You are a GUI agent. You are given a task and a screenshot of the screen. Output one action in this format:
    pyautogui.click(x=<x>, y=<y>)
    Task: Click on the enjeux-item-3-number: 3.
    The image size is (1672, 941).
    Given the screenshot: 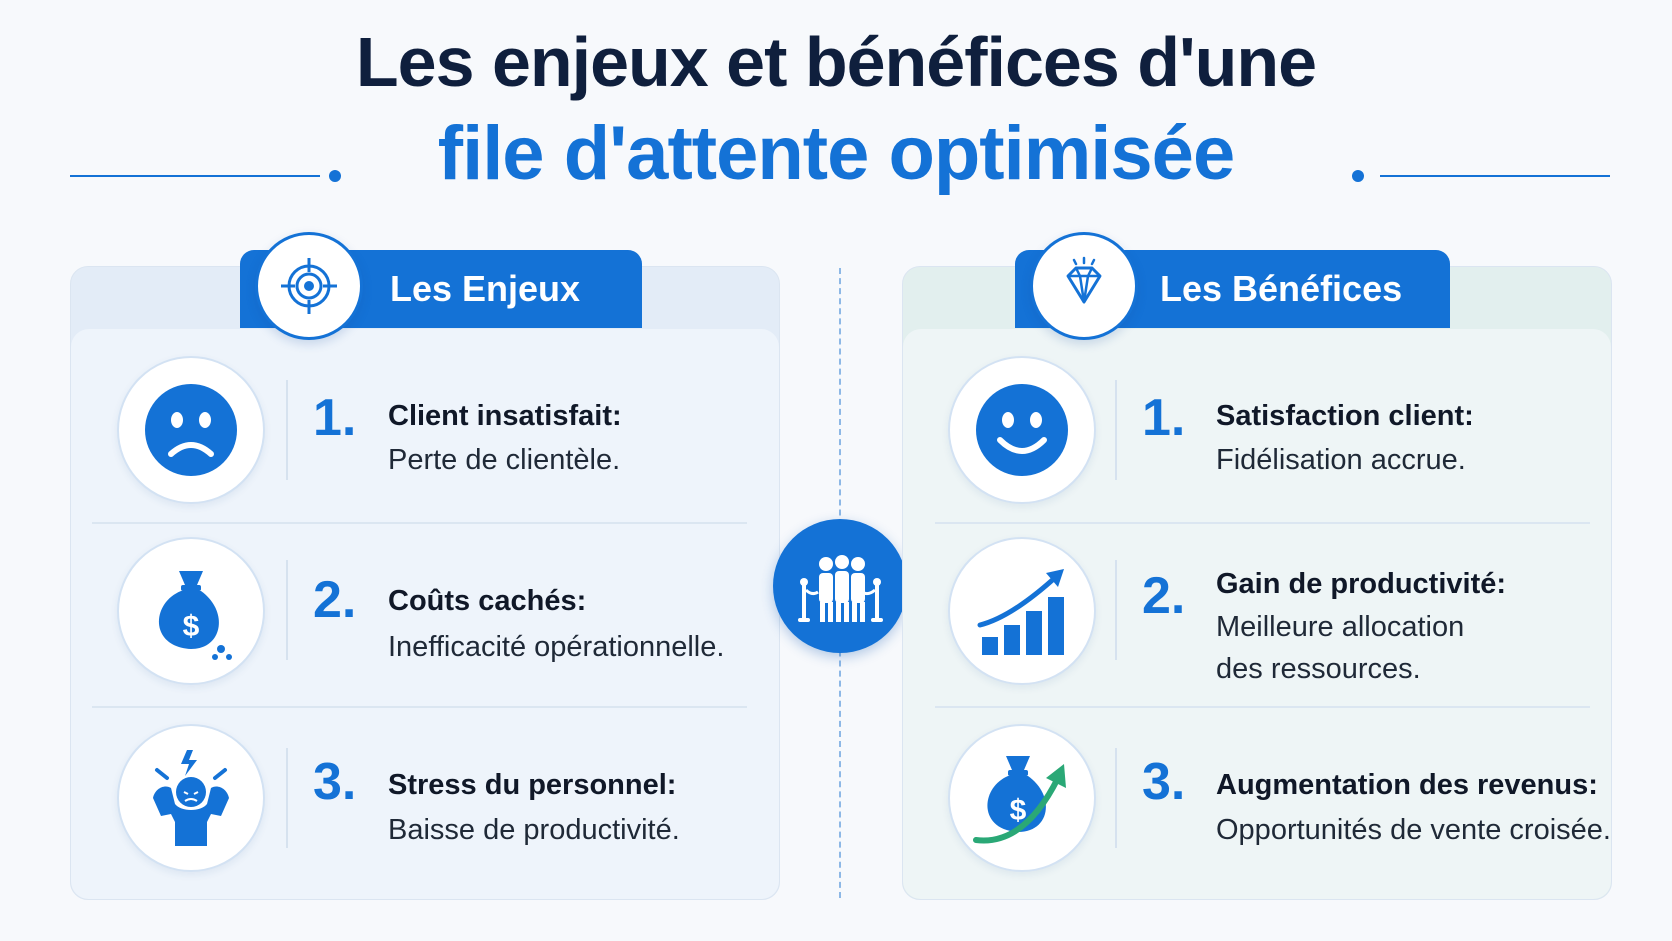 What is the action you would take?
    pyautogui.click(x=335, y=782)
    